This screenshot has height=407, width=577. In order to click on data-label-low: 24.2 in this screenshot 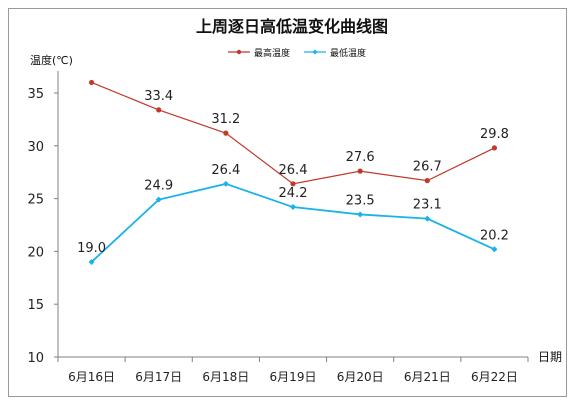, I will do `click(293, 193)`.